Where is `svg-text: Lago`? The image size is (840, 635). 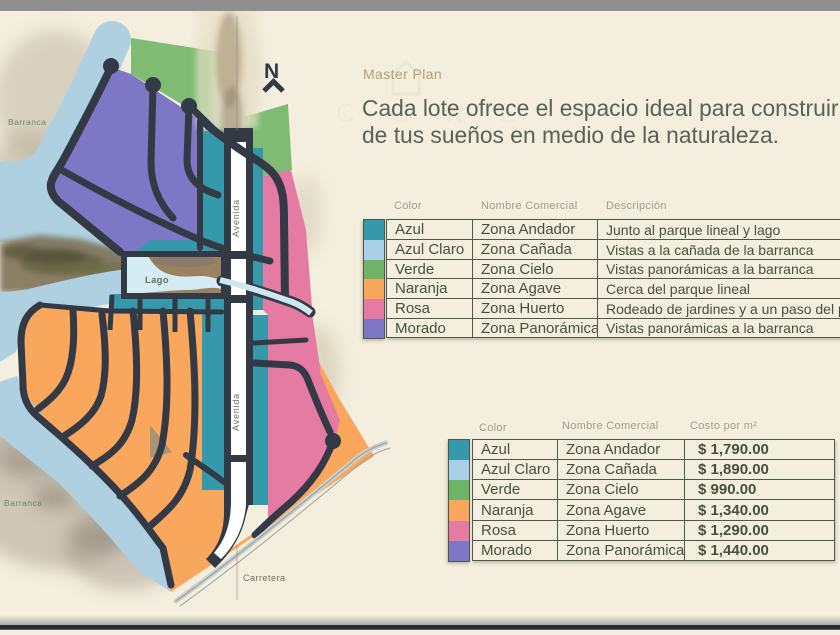
svg-text: Lago is located at coordinates (157, 280).